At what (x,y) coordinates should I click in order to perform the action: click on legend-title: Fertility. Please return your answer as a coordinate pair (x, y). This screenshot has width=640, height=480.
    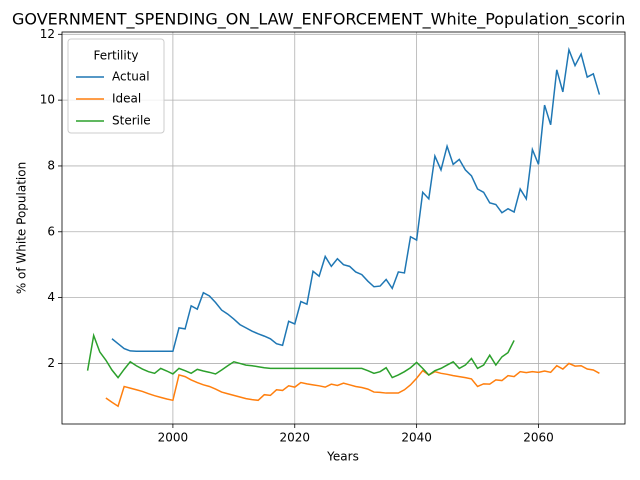
    Looking at the image, I should click on (115, 56).